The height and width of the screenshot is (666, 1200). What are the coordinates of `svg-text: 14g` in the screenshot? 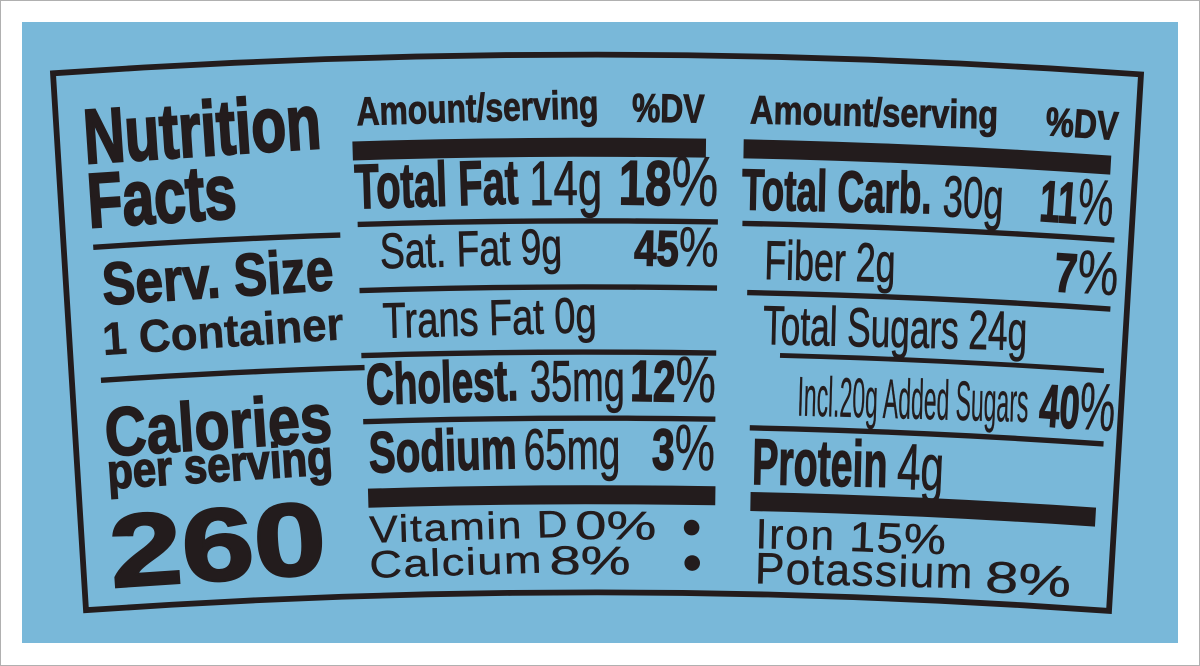 It's located at (566, 184).